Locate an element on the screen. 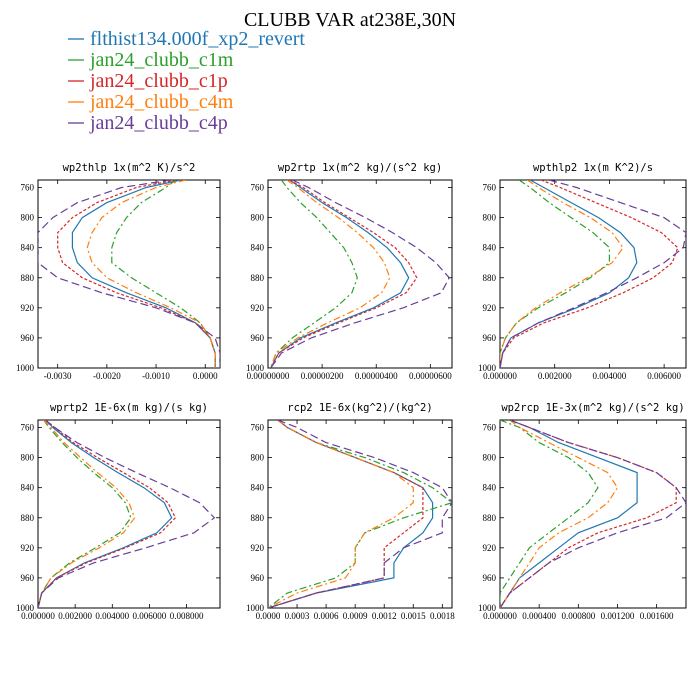  x-tick-label: -0.0030 is located at coordinates (58, 376).